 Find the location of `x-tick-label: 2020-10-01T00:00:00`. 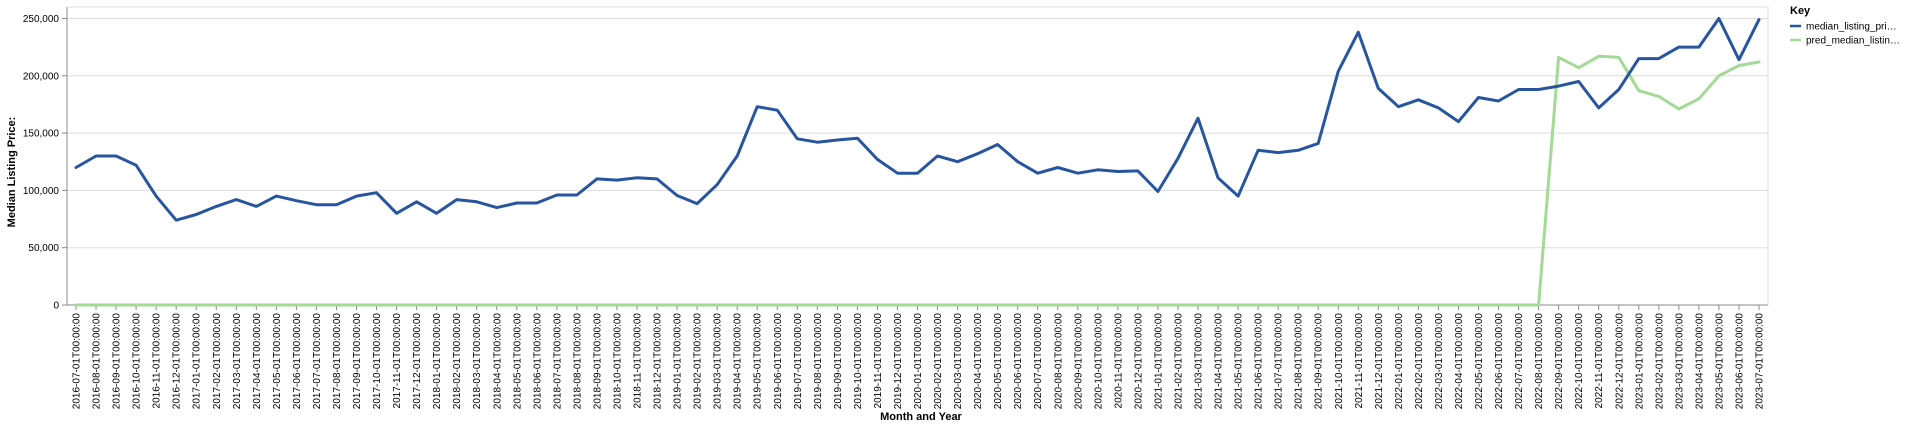

x-tick-label: 2020-10-01T00:00:00 is located at coordinates (1098, 361).